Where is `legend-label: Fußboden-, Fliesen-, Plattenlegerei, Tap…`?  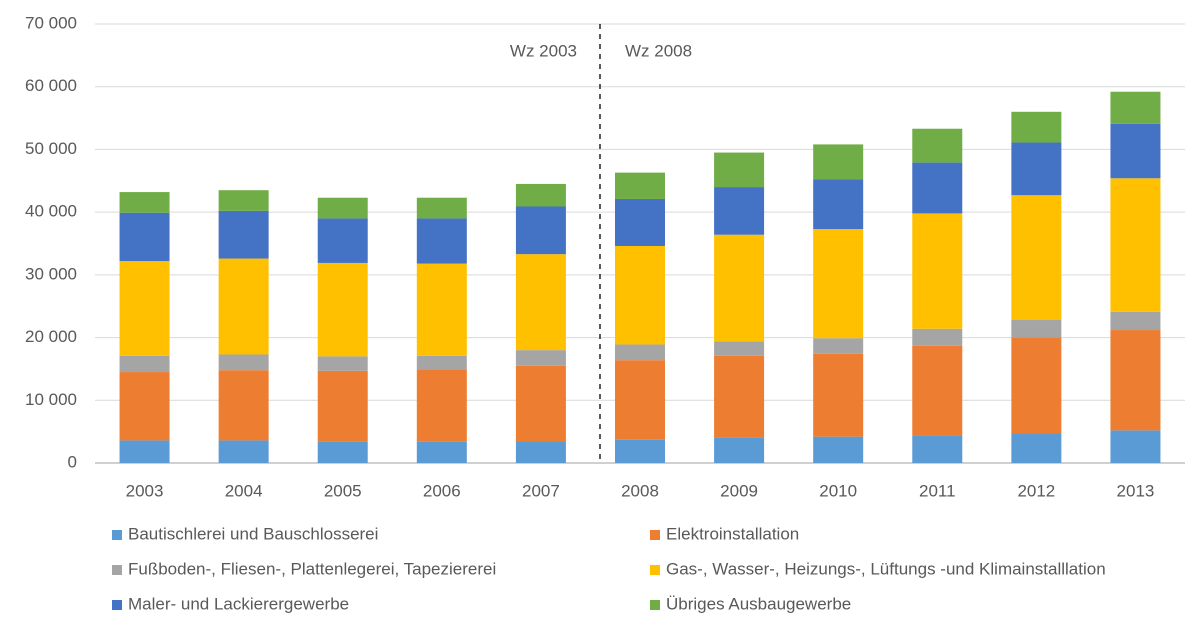 legend-label: Fußboden-, Fliesen-, Plattenlegerei, Tap… is located at coordinates (312, 568).